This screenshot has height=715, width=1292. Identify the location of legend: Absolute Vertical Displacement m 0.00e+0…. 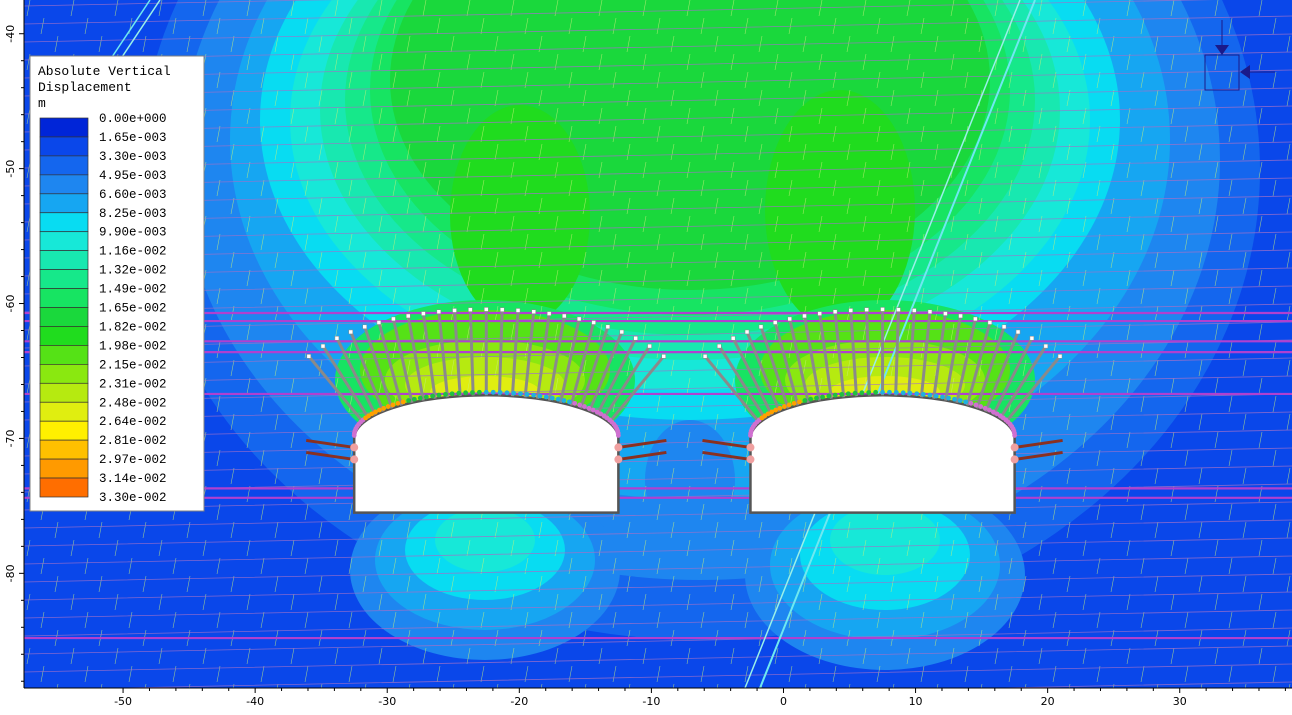
(117, 283).